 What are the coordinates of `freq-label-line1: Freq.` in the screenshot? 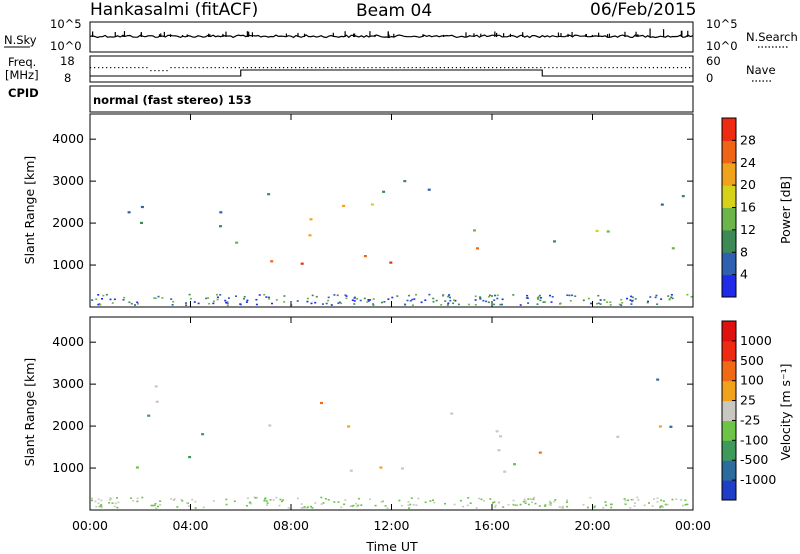 It's located at (22, 62).